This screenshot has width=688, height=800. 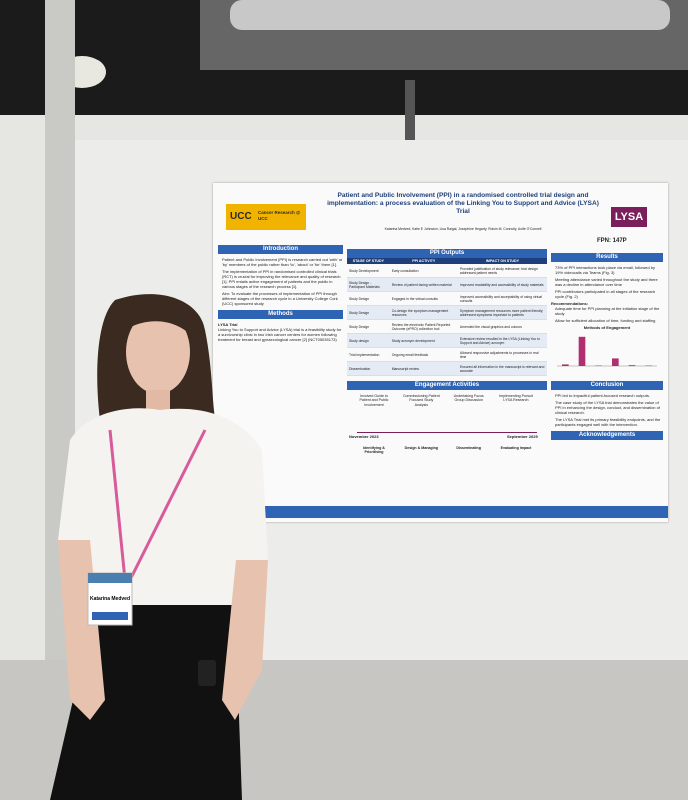 What do you see at coordinates (447, 253) in the screenshot?
I see `section-heading: PPI Outputs` at bounding box center [447, 253].